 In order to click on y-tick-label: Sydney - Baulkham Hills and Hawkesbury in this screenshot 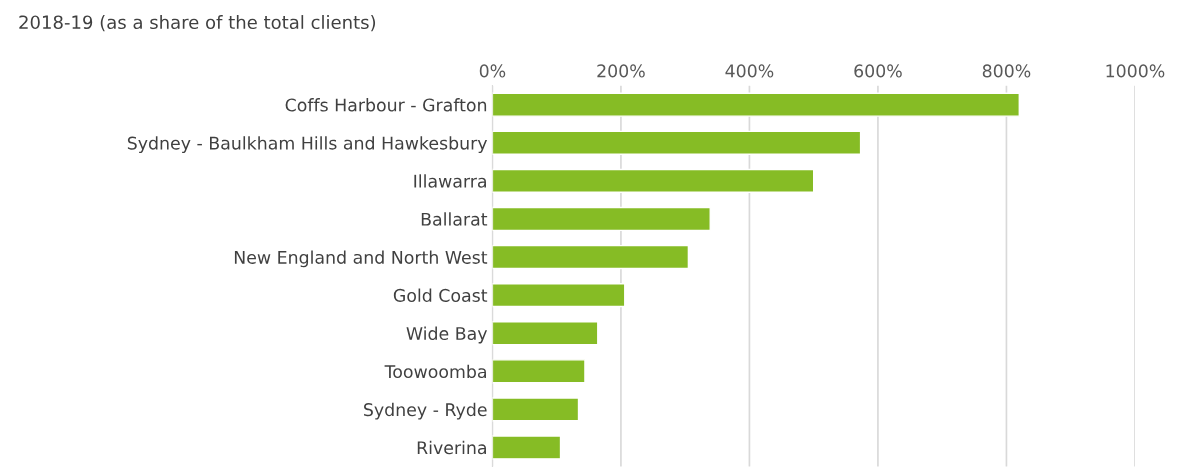, I will do `click(307, 145)`.